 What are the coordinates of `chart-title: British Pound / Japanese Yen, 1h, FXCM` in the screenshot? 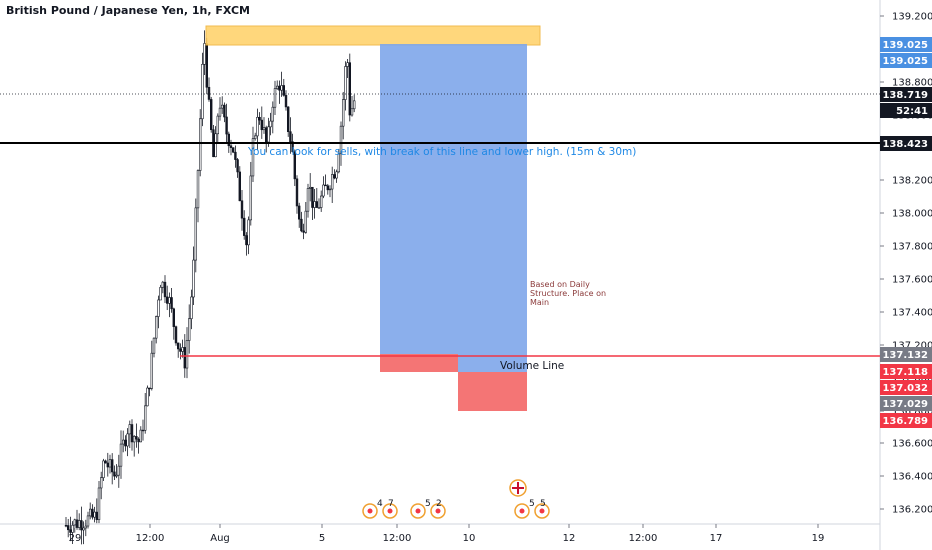 It's located at (128, 10).